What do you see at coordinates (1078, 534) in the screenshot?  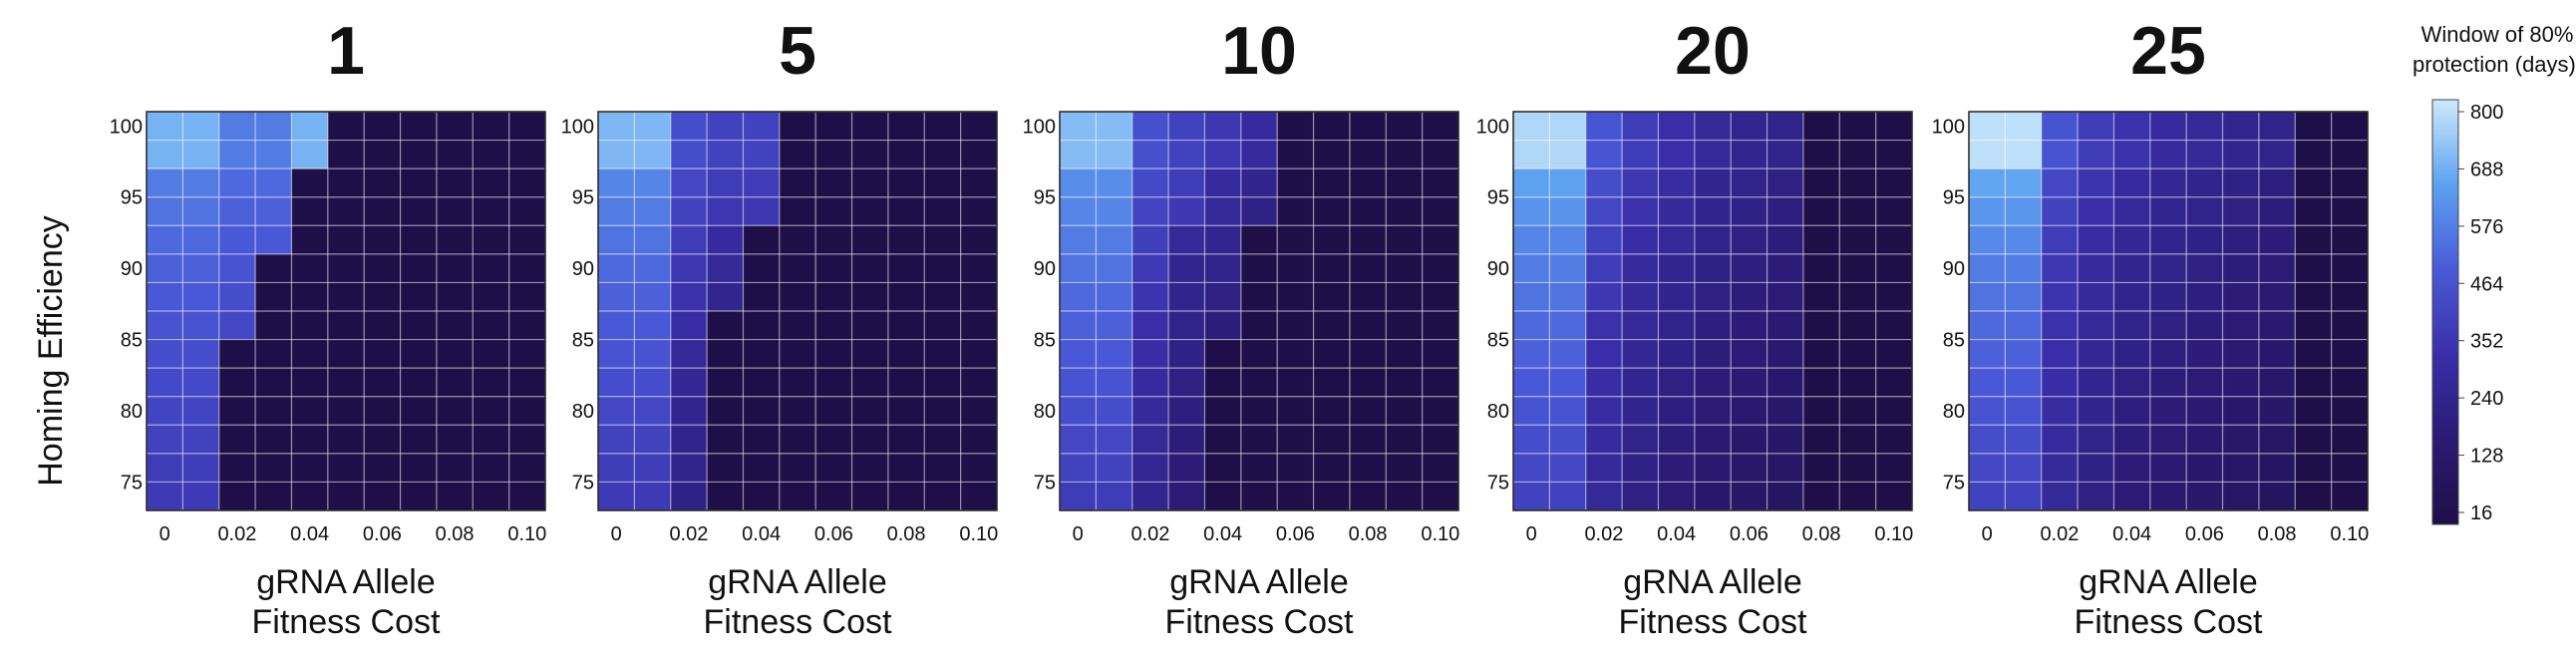 I see `x-tick-label: 0` at bounding box center [1078, 534].